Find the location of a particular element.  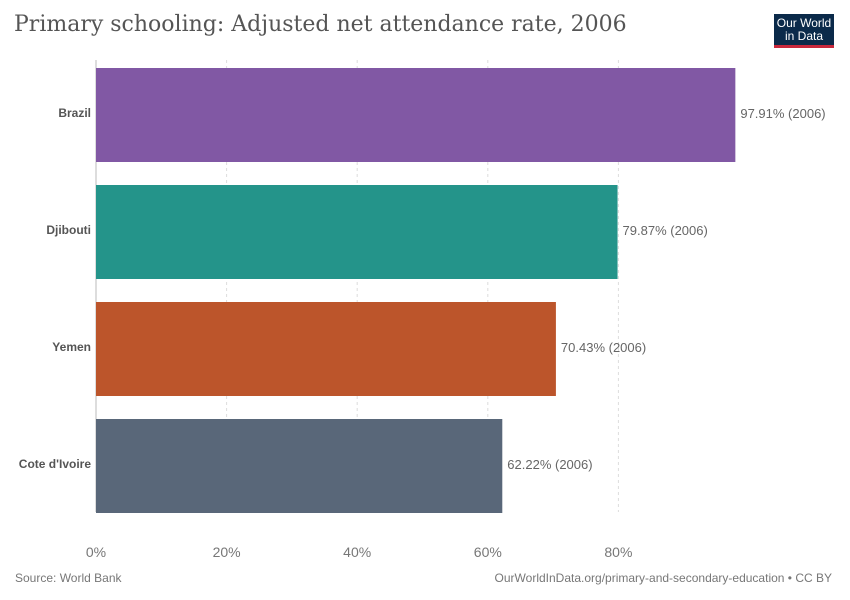

x-tick-label: 20% is located at coordinates (227, 552).